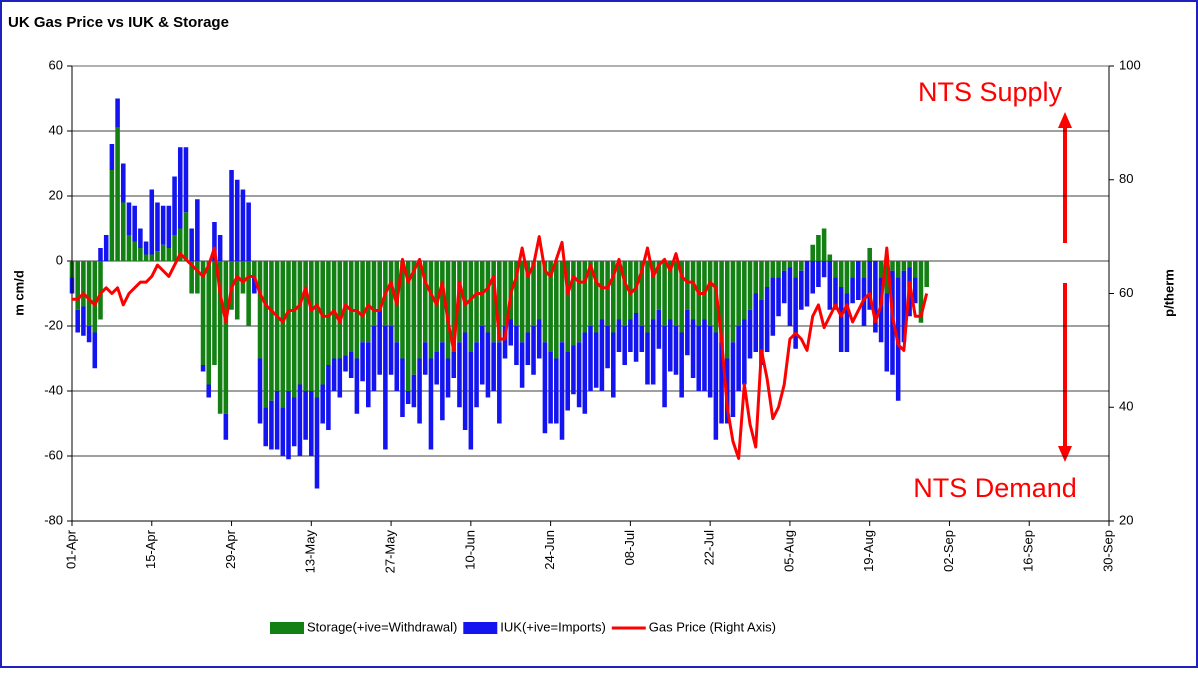 This screenshot has width=1198, height=673. I want to click on x-tick-label: 10-Jun, so click(469, 550).